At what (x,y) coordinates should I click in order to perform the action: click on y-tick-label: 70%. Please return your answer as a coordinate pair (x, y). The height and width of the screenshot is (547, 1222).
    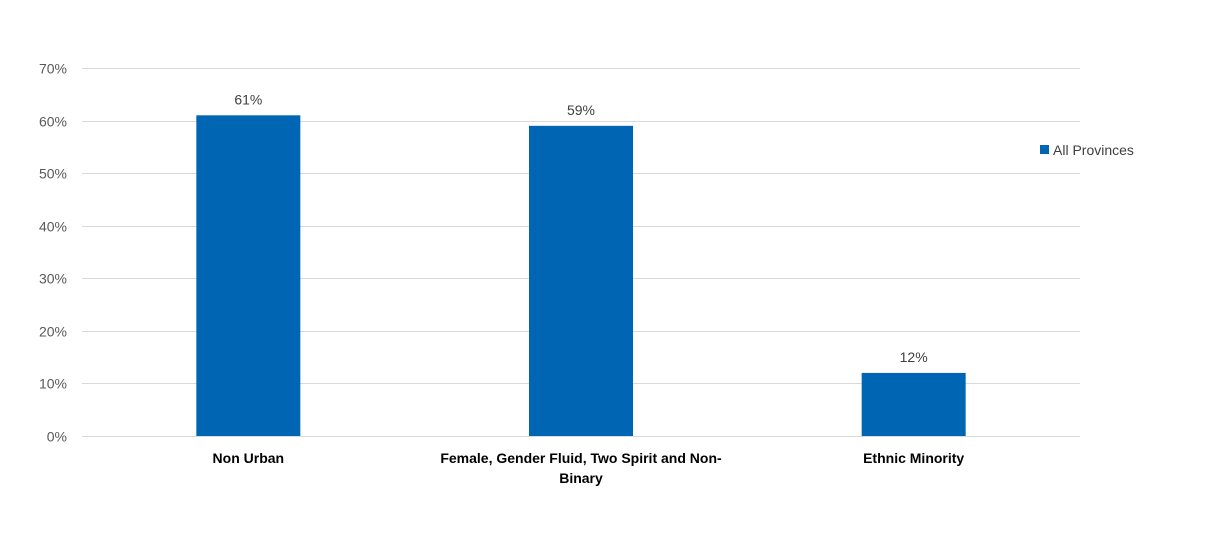
    Looking at the image, I should click on (53, 69).